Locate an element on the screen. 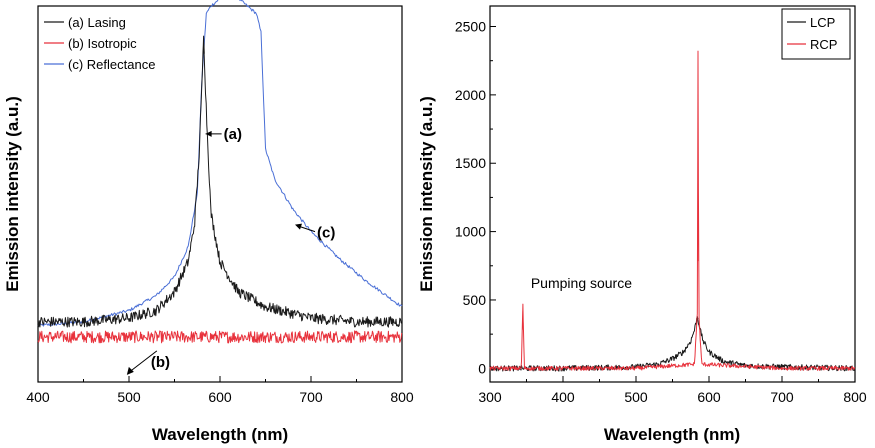 This screenshot has height=448, width=875. right-y-tick-label: 0 is located at coordinates (482, 368).